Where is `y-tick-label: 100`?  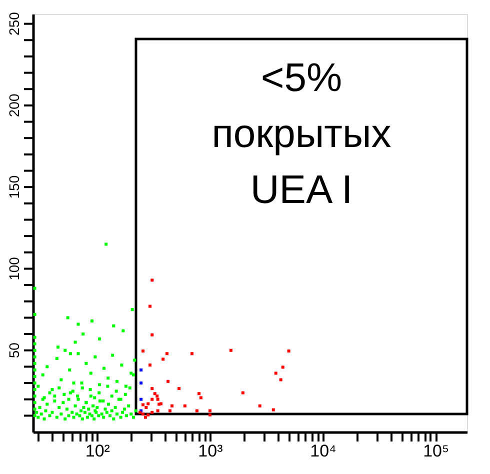 y-tick-label: 100 is located at coordinates (14, 268).